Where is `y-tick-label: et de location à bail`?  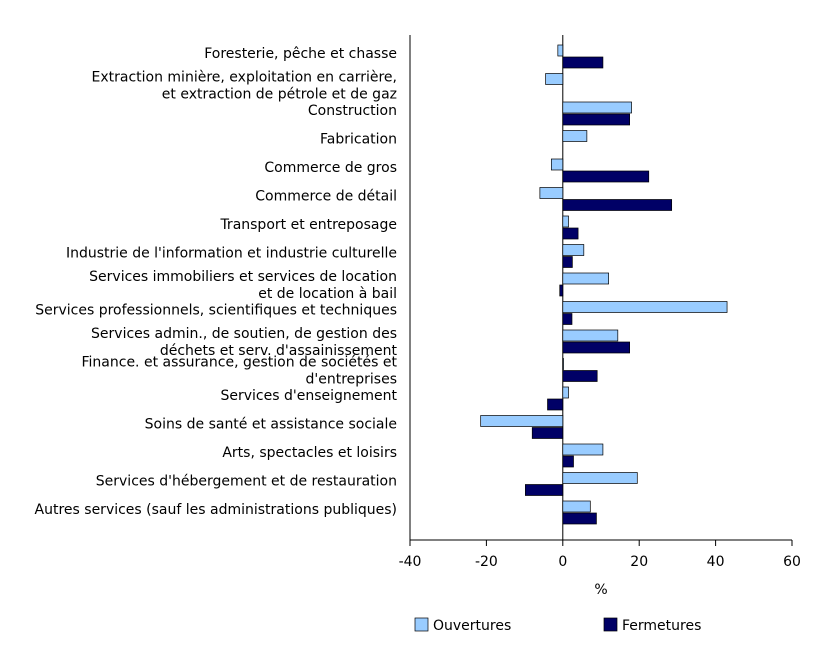 y-tick-label: et de location à bail is located at coordinates (327, 294).